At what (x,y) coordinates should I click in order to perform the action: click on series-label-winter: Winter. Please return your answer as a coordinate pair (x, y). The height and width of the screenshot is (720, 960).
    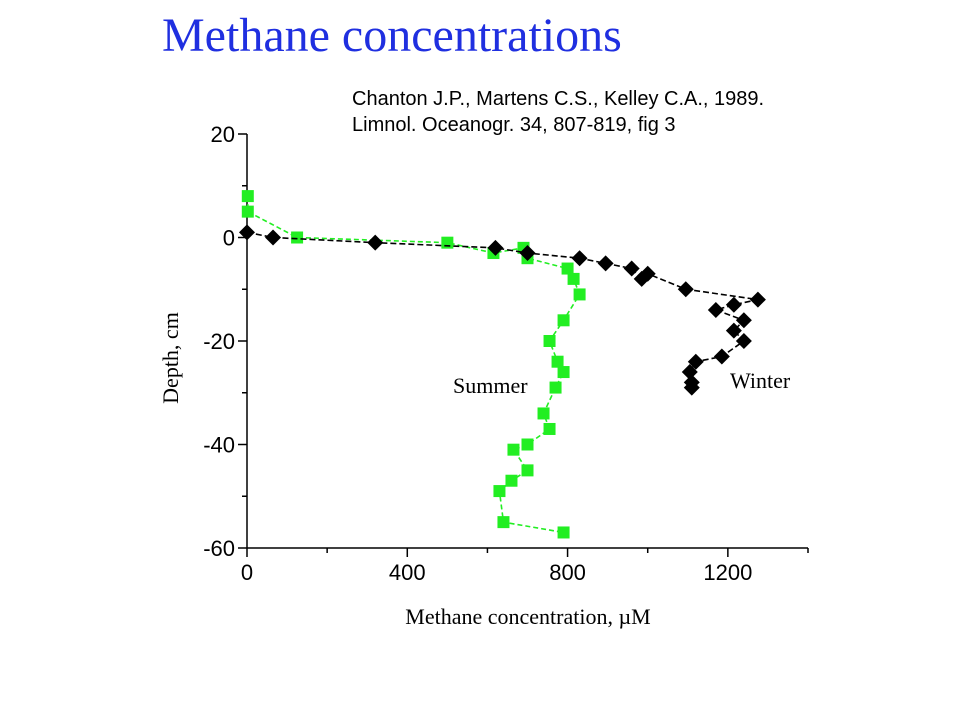
    Looking at the image, I should click on (760, 380).